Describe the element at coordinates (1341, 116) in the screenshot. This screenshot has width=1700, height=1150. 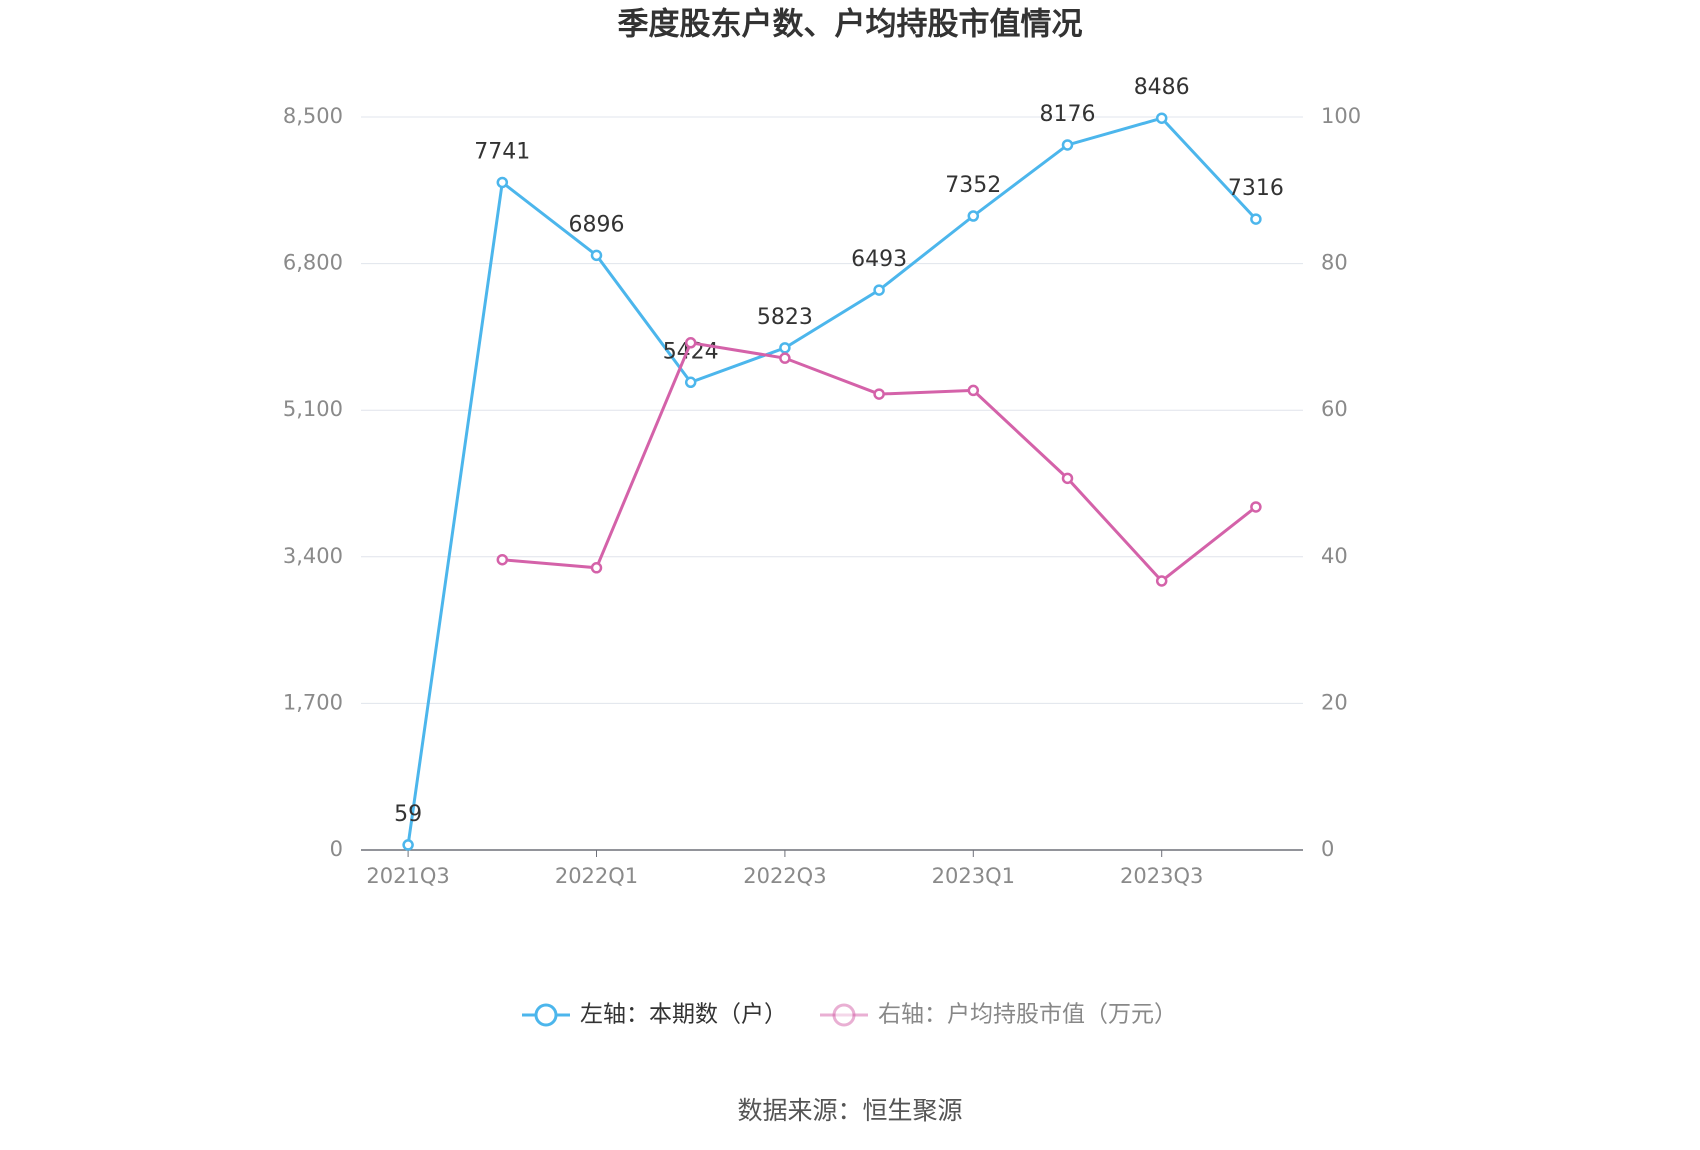
I see `y2-tick-label: 100` at that location.